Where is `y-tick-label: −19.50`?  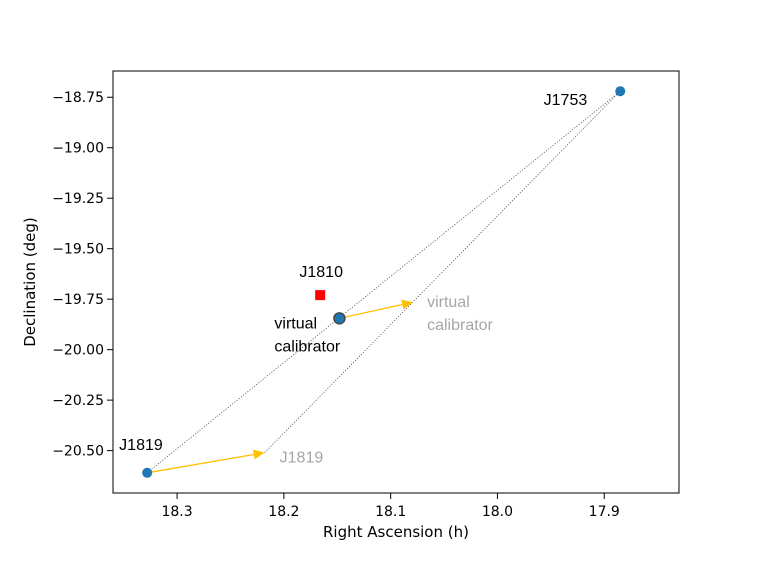 y-tick-label: −19.50 is located at coordinates (78, 250).